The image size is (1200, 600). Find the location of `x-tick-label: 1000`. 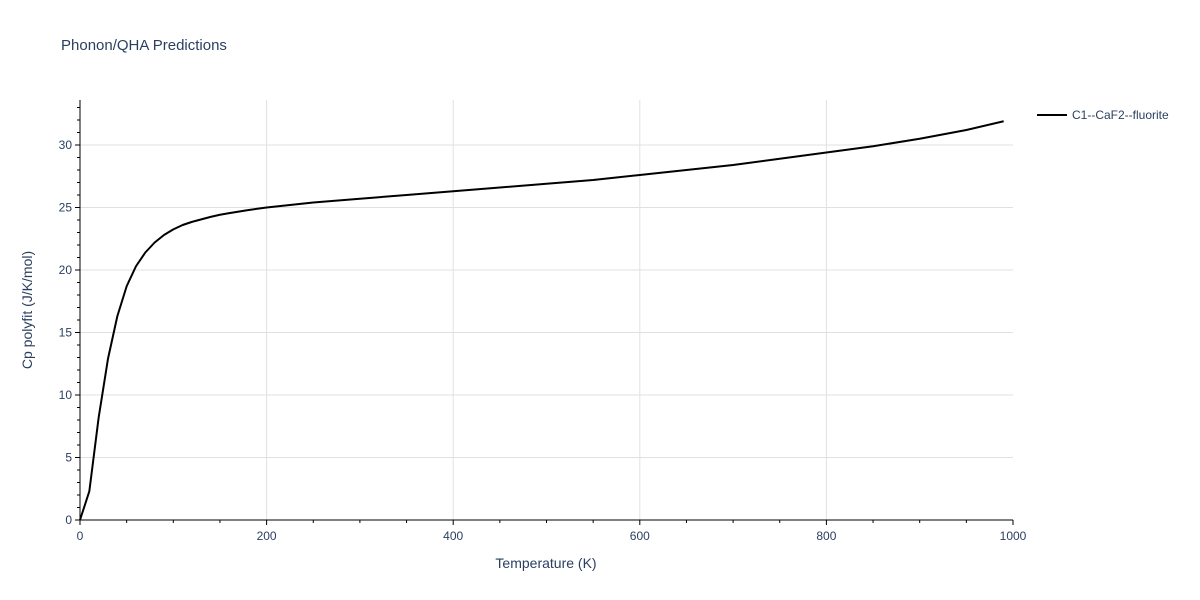

x-tick-label: 1000 is located at coordinates (1013, 536).